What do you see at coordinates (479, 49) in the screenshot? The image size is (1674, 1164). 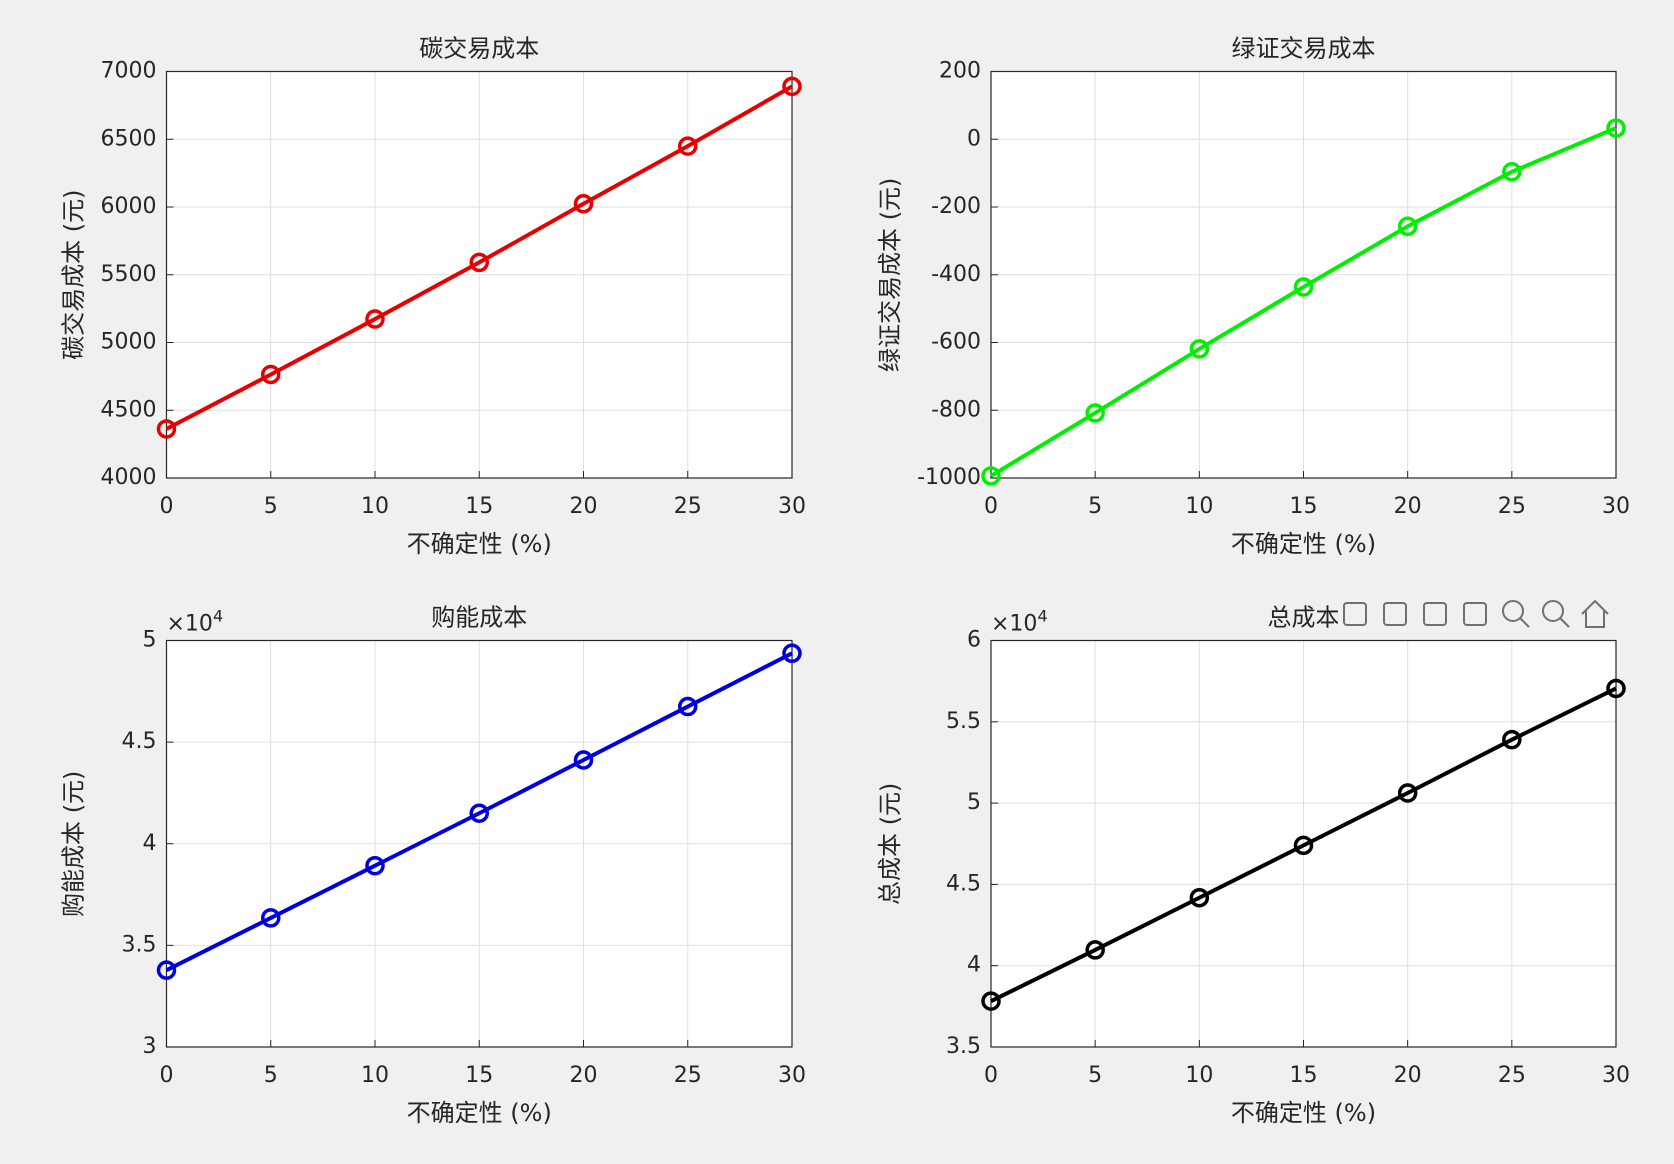 I see `chart-title: 碳交易成本` at bounding box center [479, 49].